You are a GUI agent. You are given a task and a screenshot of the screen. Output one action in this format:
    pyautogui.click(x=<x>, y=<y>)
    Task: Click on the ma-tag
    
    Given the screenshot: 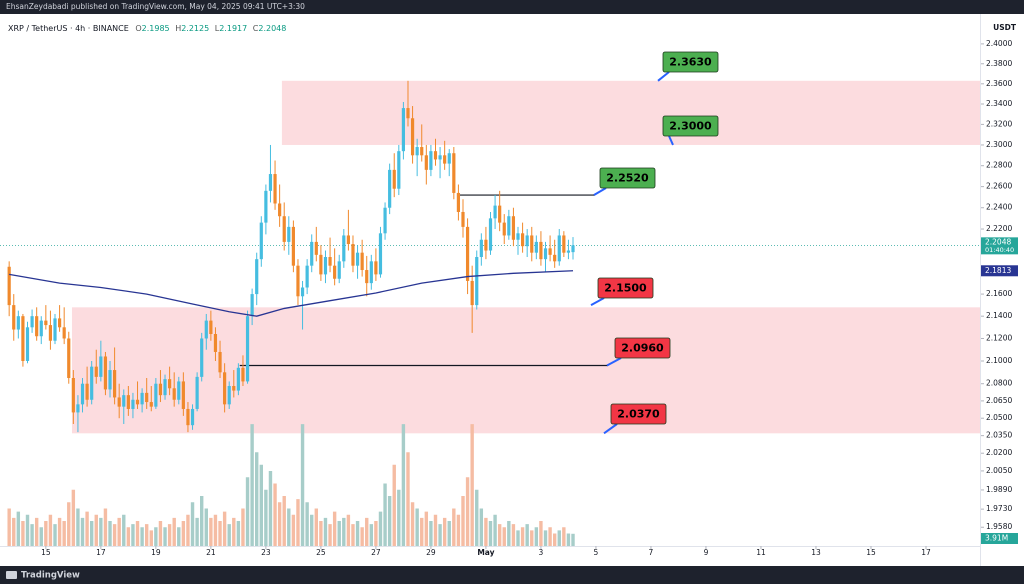 What is the action you would take?
    pyautogui.click(x=999, y=271)
    